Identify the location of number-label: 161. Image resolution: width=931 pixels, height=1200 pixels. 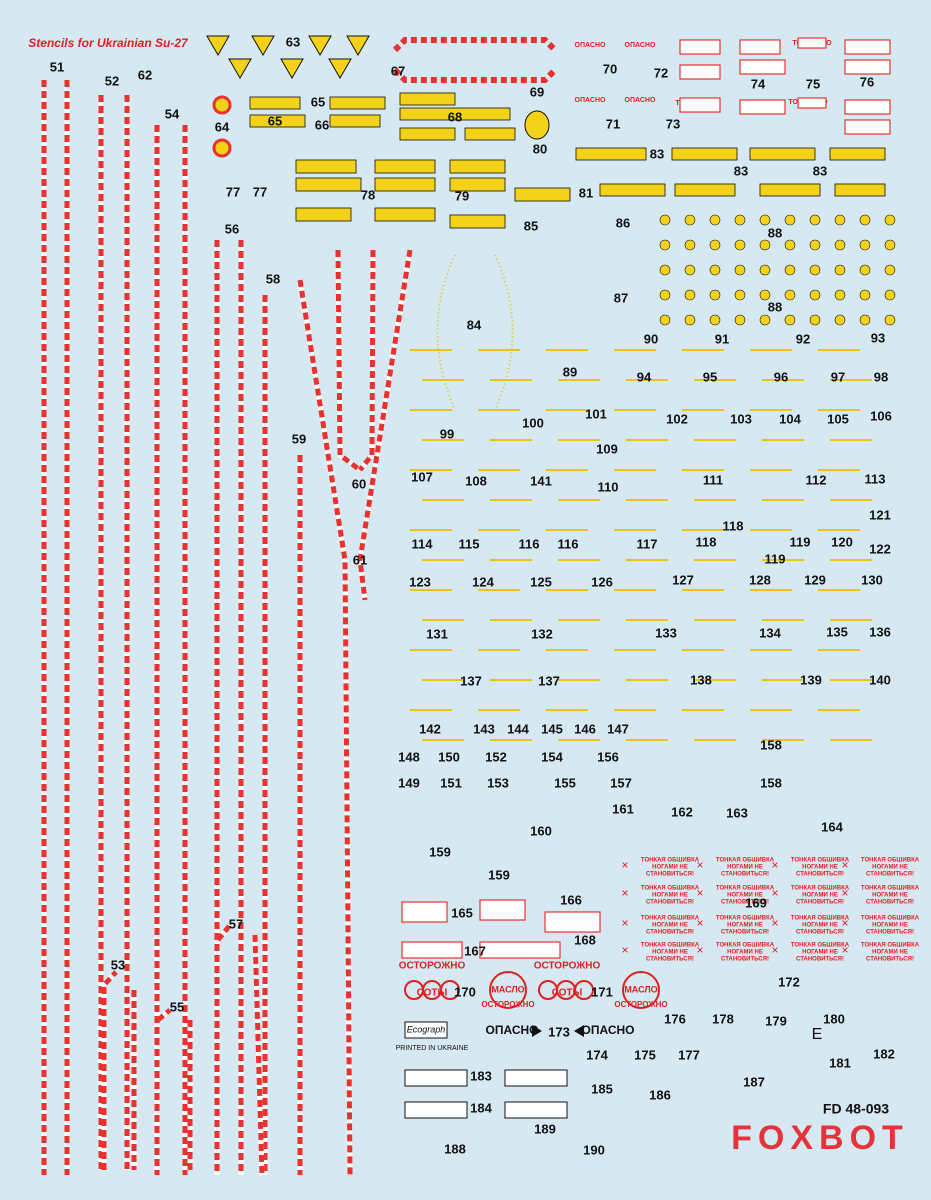
(623, 808).